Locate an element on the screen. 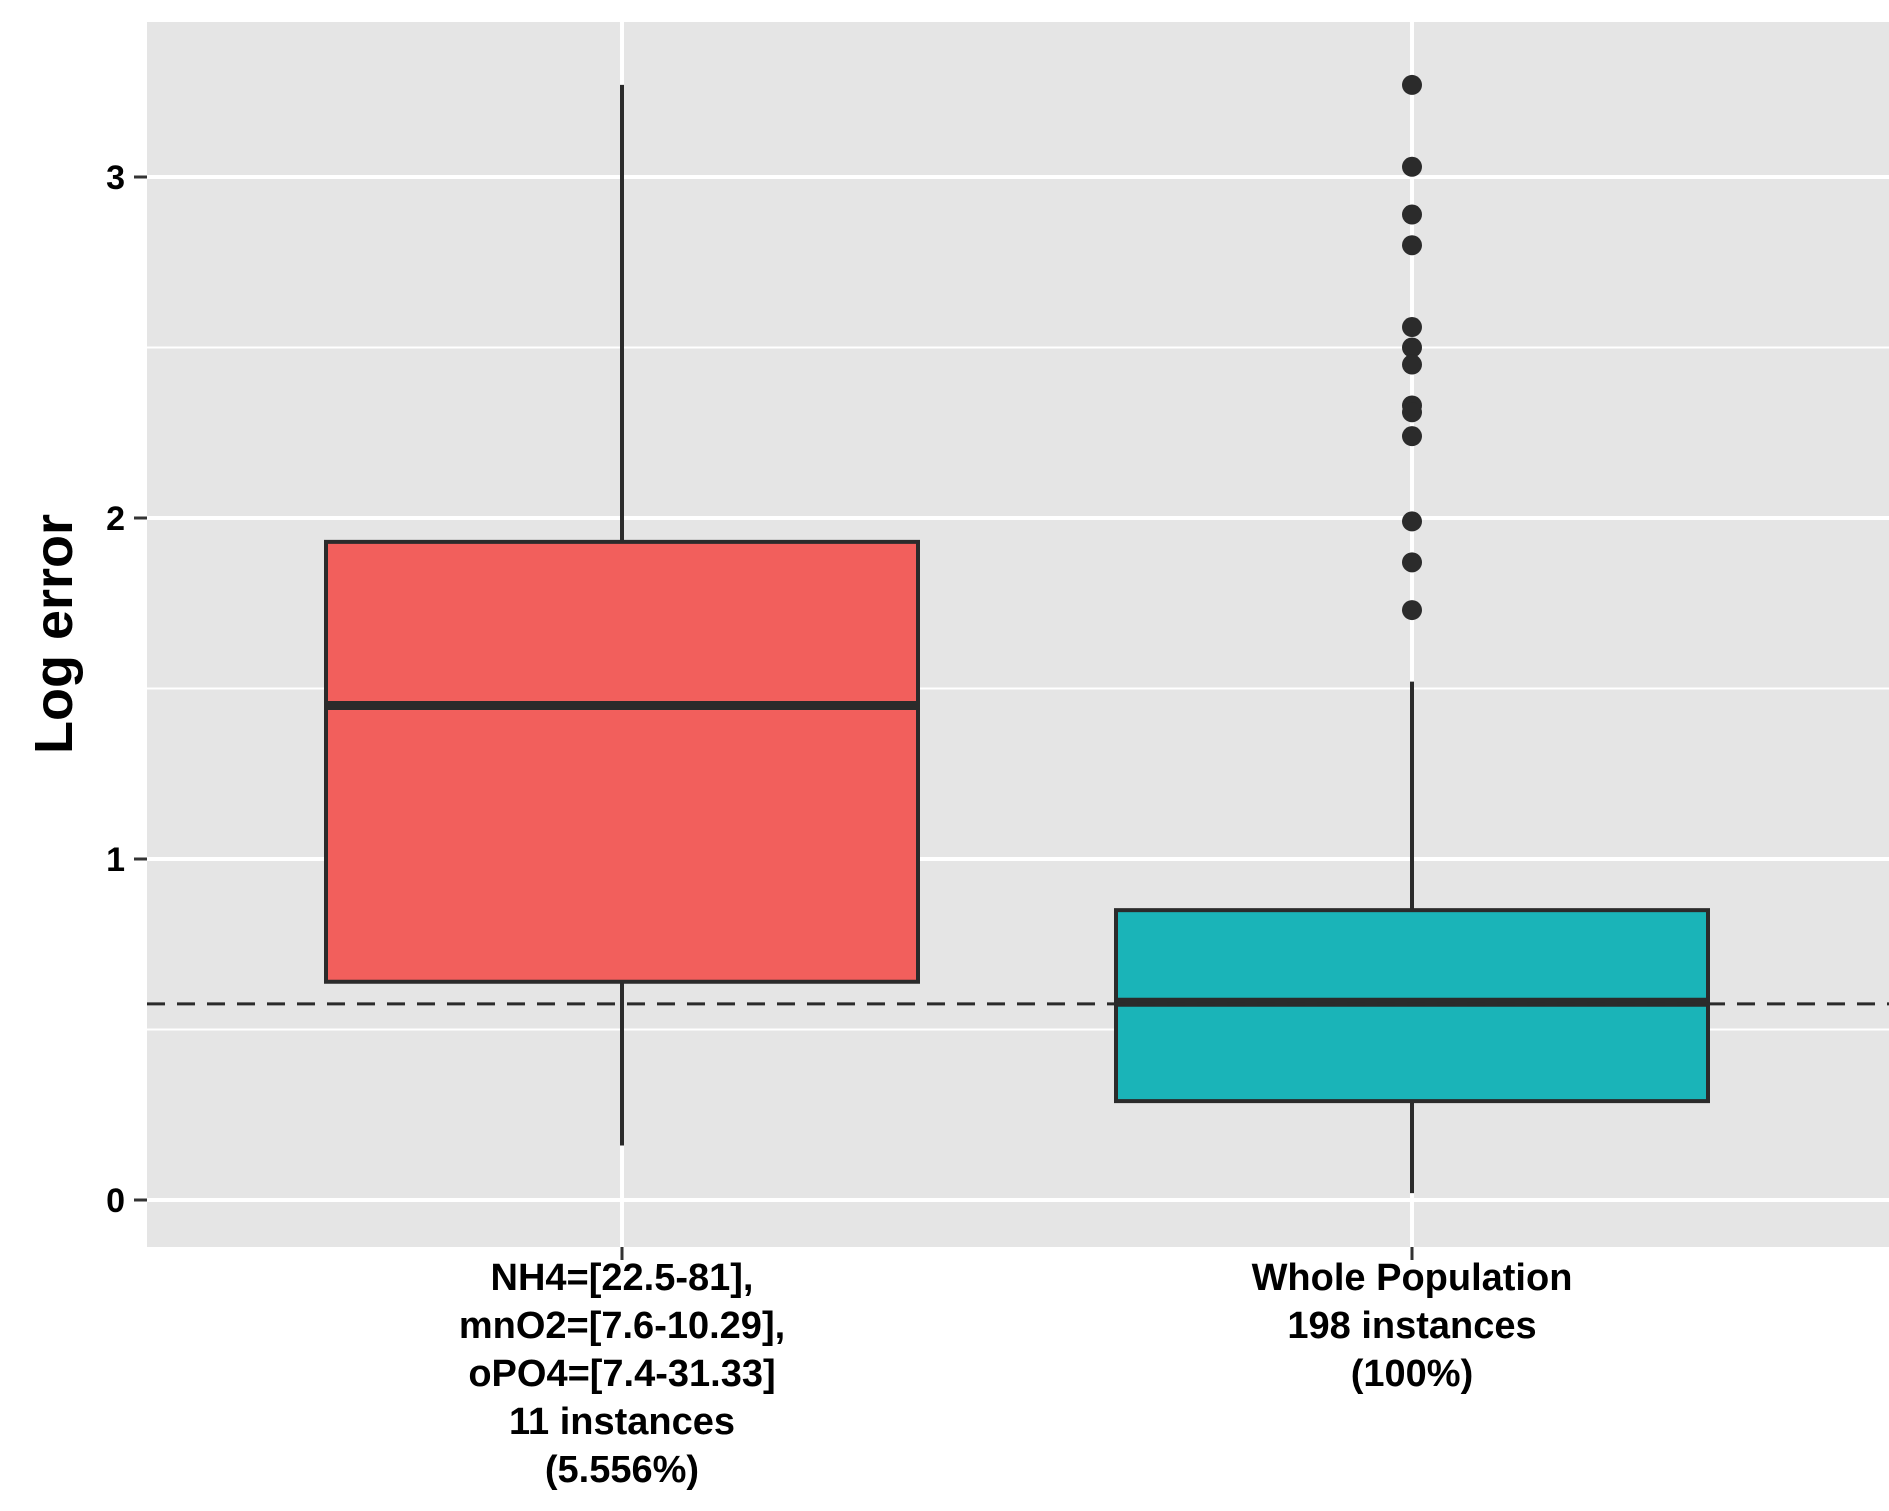  x-category-label-line: oPO4=[7.4-31.33] is located at coordinates (621, 1374).